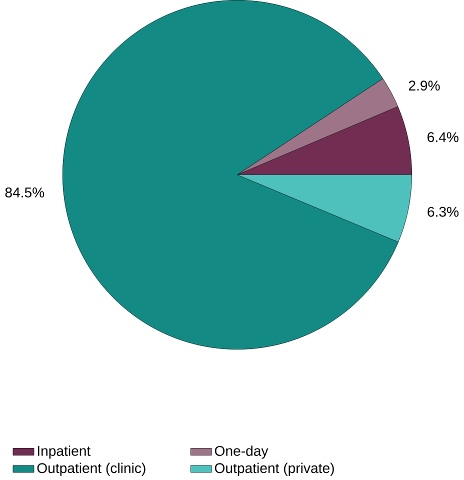 Image resolution: width=464 pixels, height=480 pixels. Describe the element at coordinates (64, 452) in the screenshot. I see `legend-label: Inpatient` at that location.